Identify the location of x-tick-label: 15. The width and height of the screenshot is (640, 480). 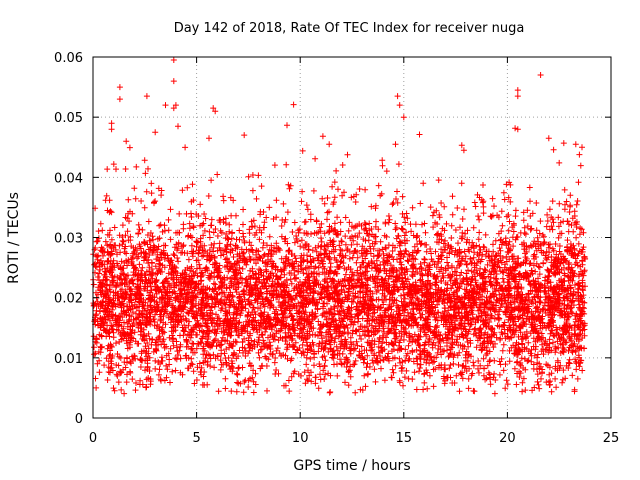
(404, 438).